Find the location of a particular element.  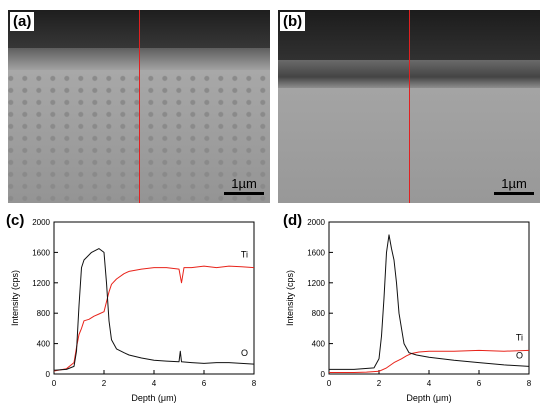

plot-label-c: (c) is located at coordinates (15, 220).